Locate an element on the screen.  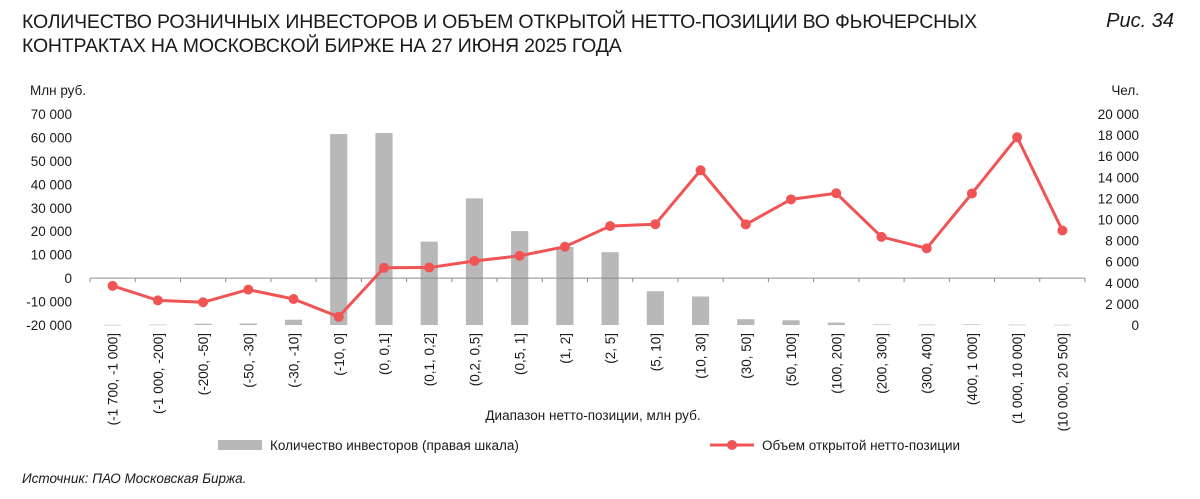
y-right-tick-label: 18 000 is located at coordinates (1118, 135).